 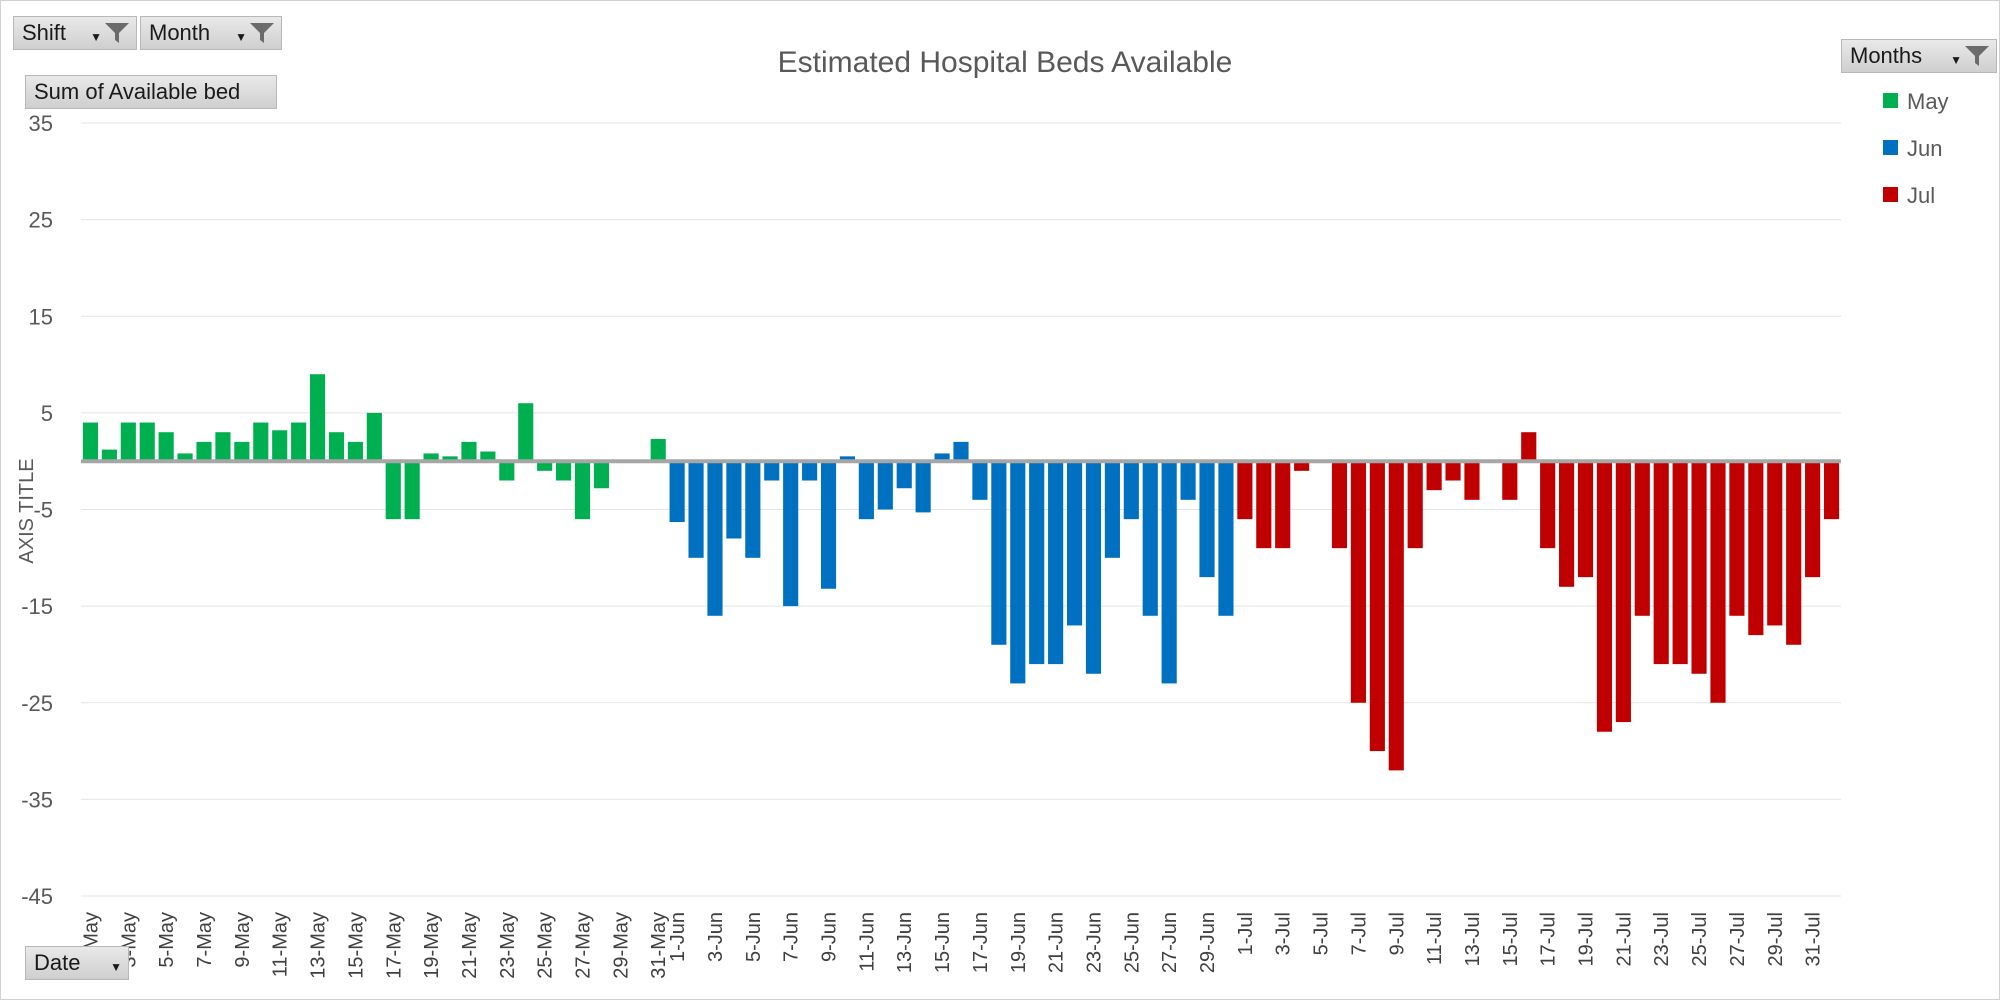 What do you see at coordinates (151, 92) in the screenshot?
I see `value-field-button: Sum of Available bed` at bounding box center [151, 92].